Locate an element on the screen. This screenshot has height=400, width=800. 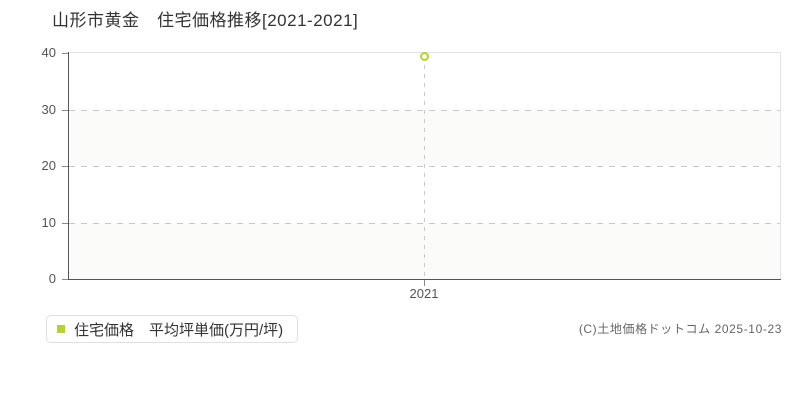
x-axis-line is located at coordinates (424, 279).